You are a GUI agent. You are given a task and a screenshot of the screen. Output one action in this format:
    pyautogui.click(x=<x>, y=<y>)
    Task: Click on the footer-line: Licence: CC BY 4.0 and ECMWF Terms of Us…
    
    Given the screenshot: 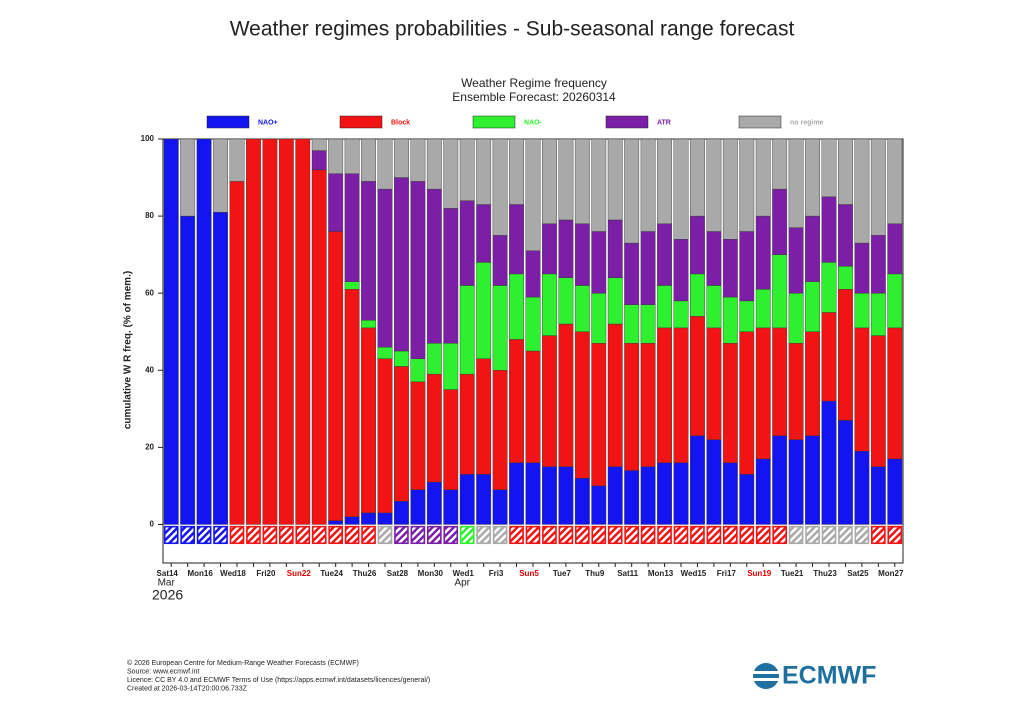 What is the action you would take?
    pyautogui.click(x=278, y=680)
    